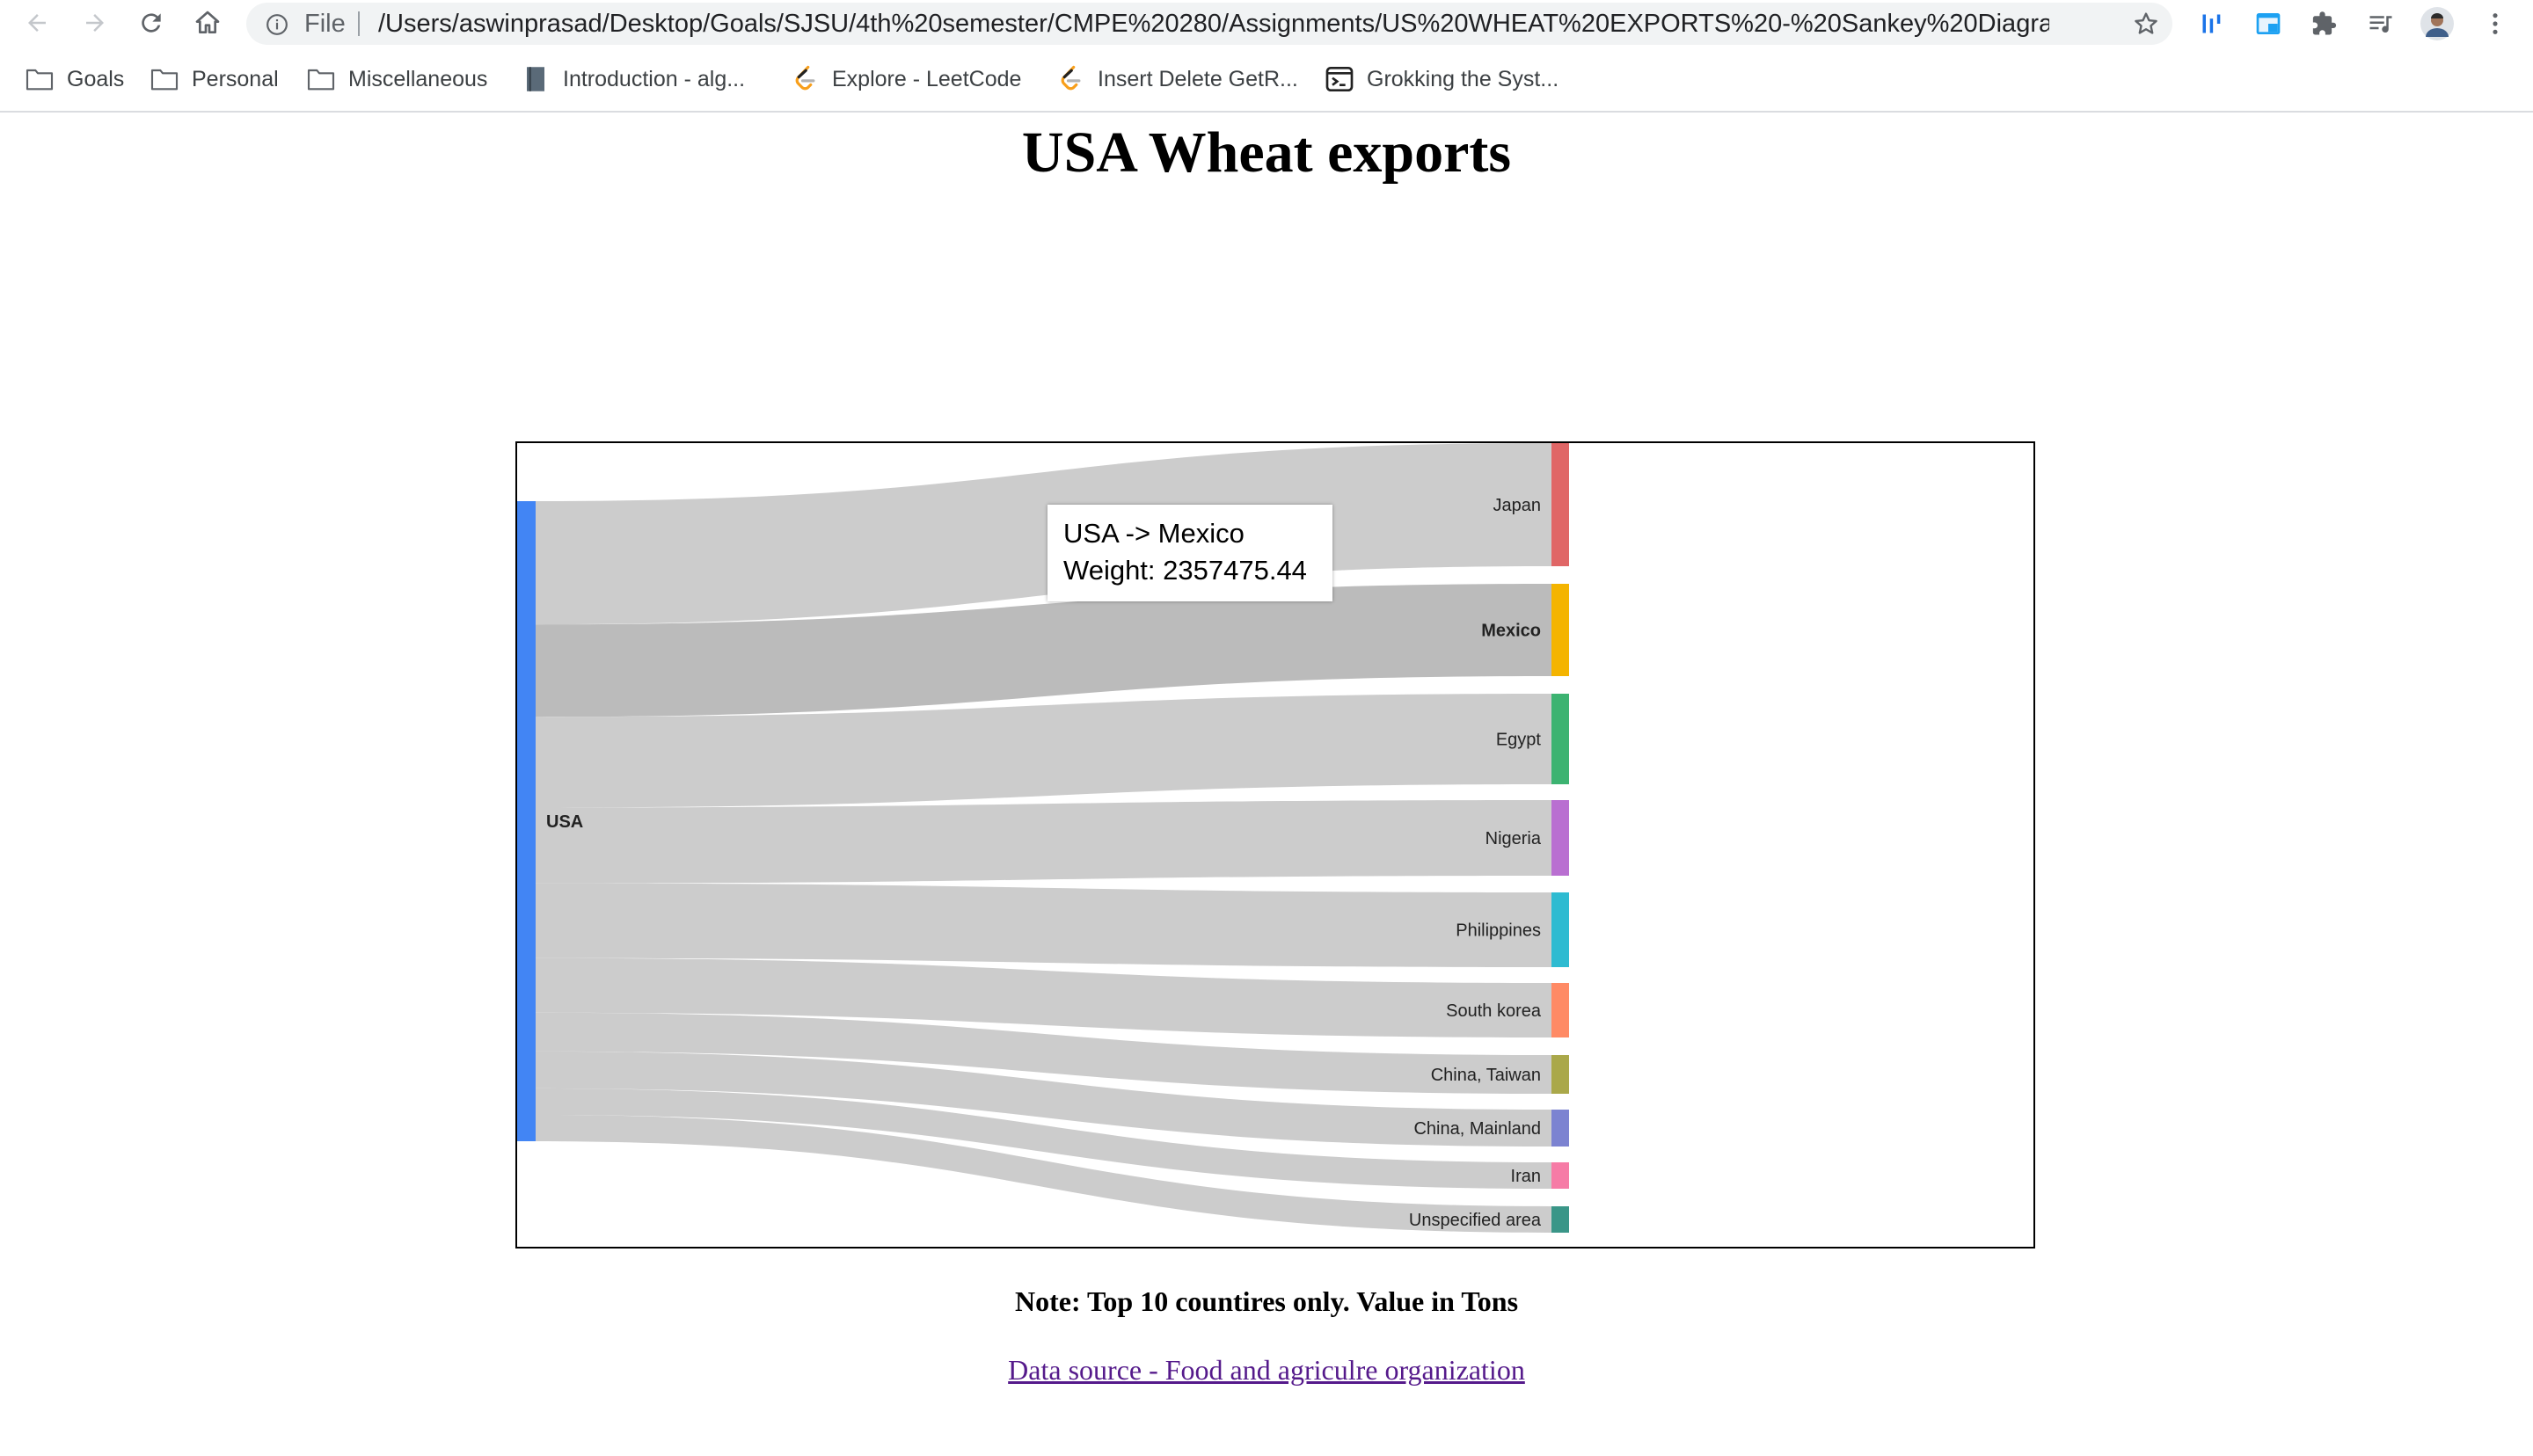 Image resolution: width=2533 pixels, height=1456 pixels. Describe the element at coordinates (1526, 1176) in the screenshot. I see `sankey-node-label-iran: Iran` at that location.